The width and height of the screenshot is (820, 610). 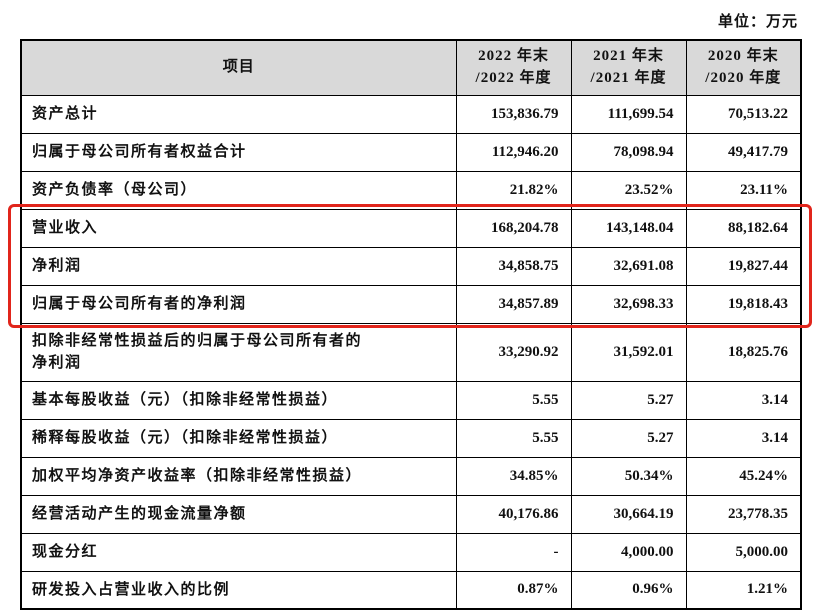 What do you see at coordinates (743, 304) in the screenshot?
I see `row-value: 19,818.43` at bounding box center [743, 304].